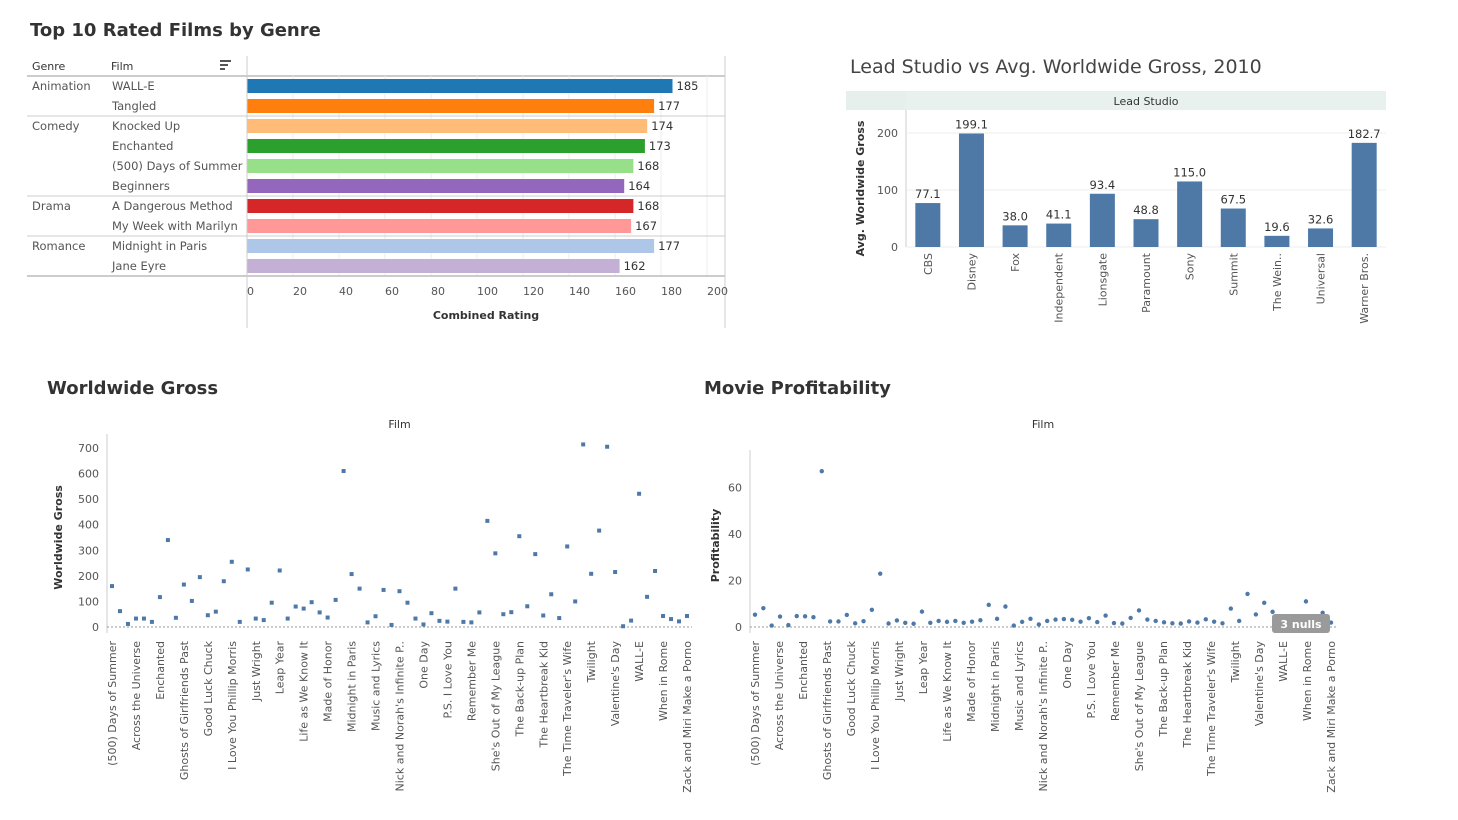  Describe the element at coordinates (947, 690) in the screenshot. I see `film-x-label: Life as We Know It` at that location.